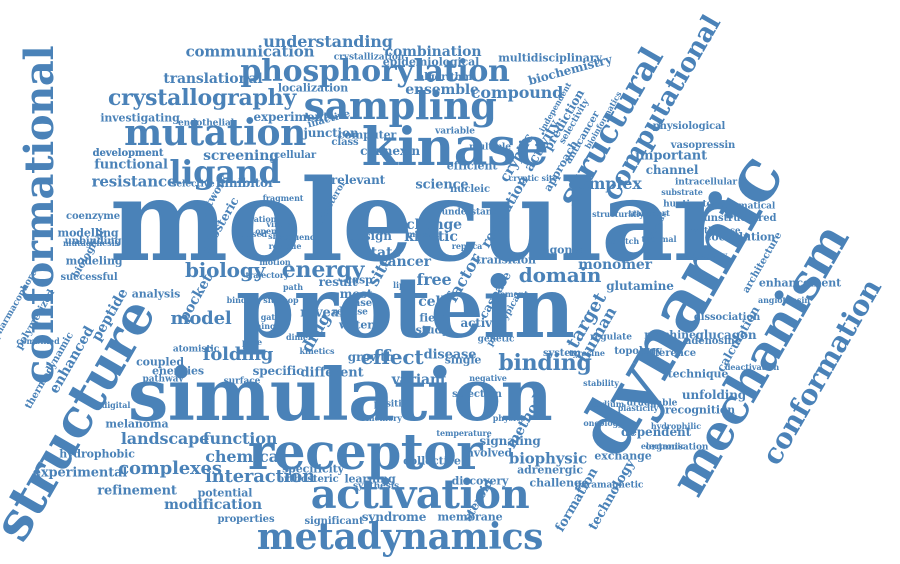 The height and width of the screenshot is (564, 900). Describe the element at coordinates (611, 337) in the screenshot. I see `cloud-word-regulate: regulate` at that location.